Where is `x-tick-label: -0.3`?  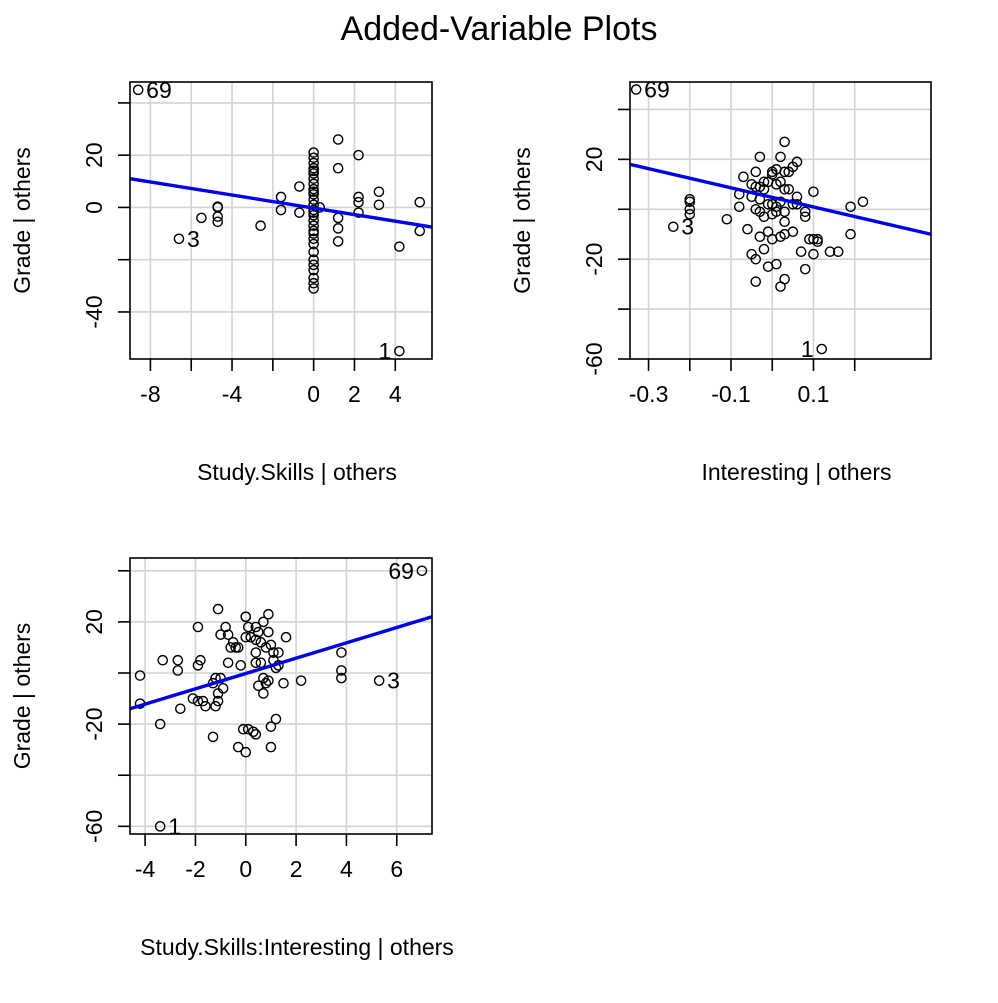
x-tick-label: -0.3 is located at coordinates (649, 394).